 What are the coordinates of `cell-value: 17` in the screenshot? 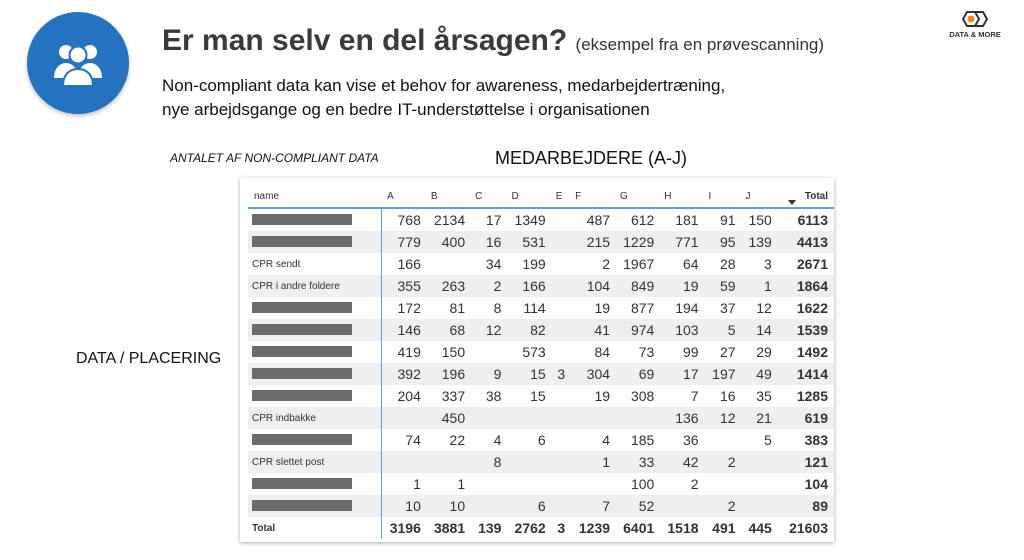 It's located at (680, 374).